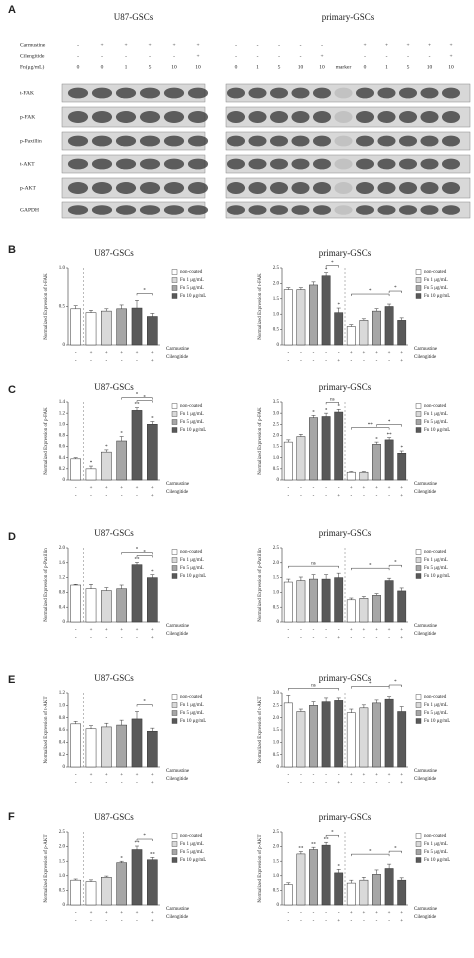  Describe the element at coordinates (370, 569) in the screenshot. I see `bracket` at that location.